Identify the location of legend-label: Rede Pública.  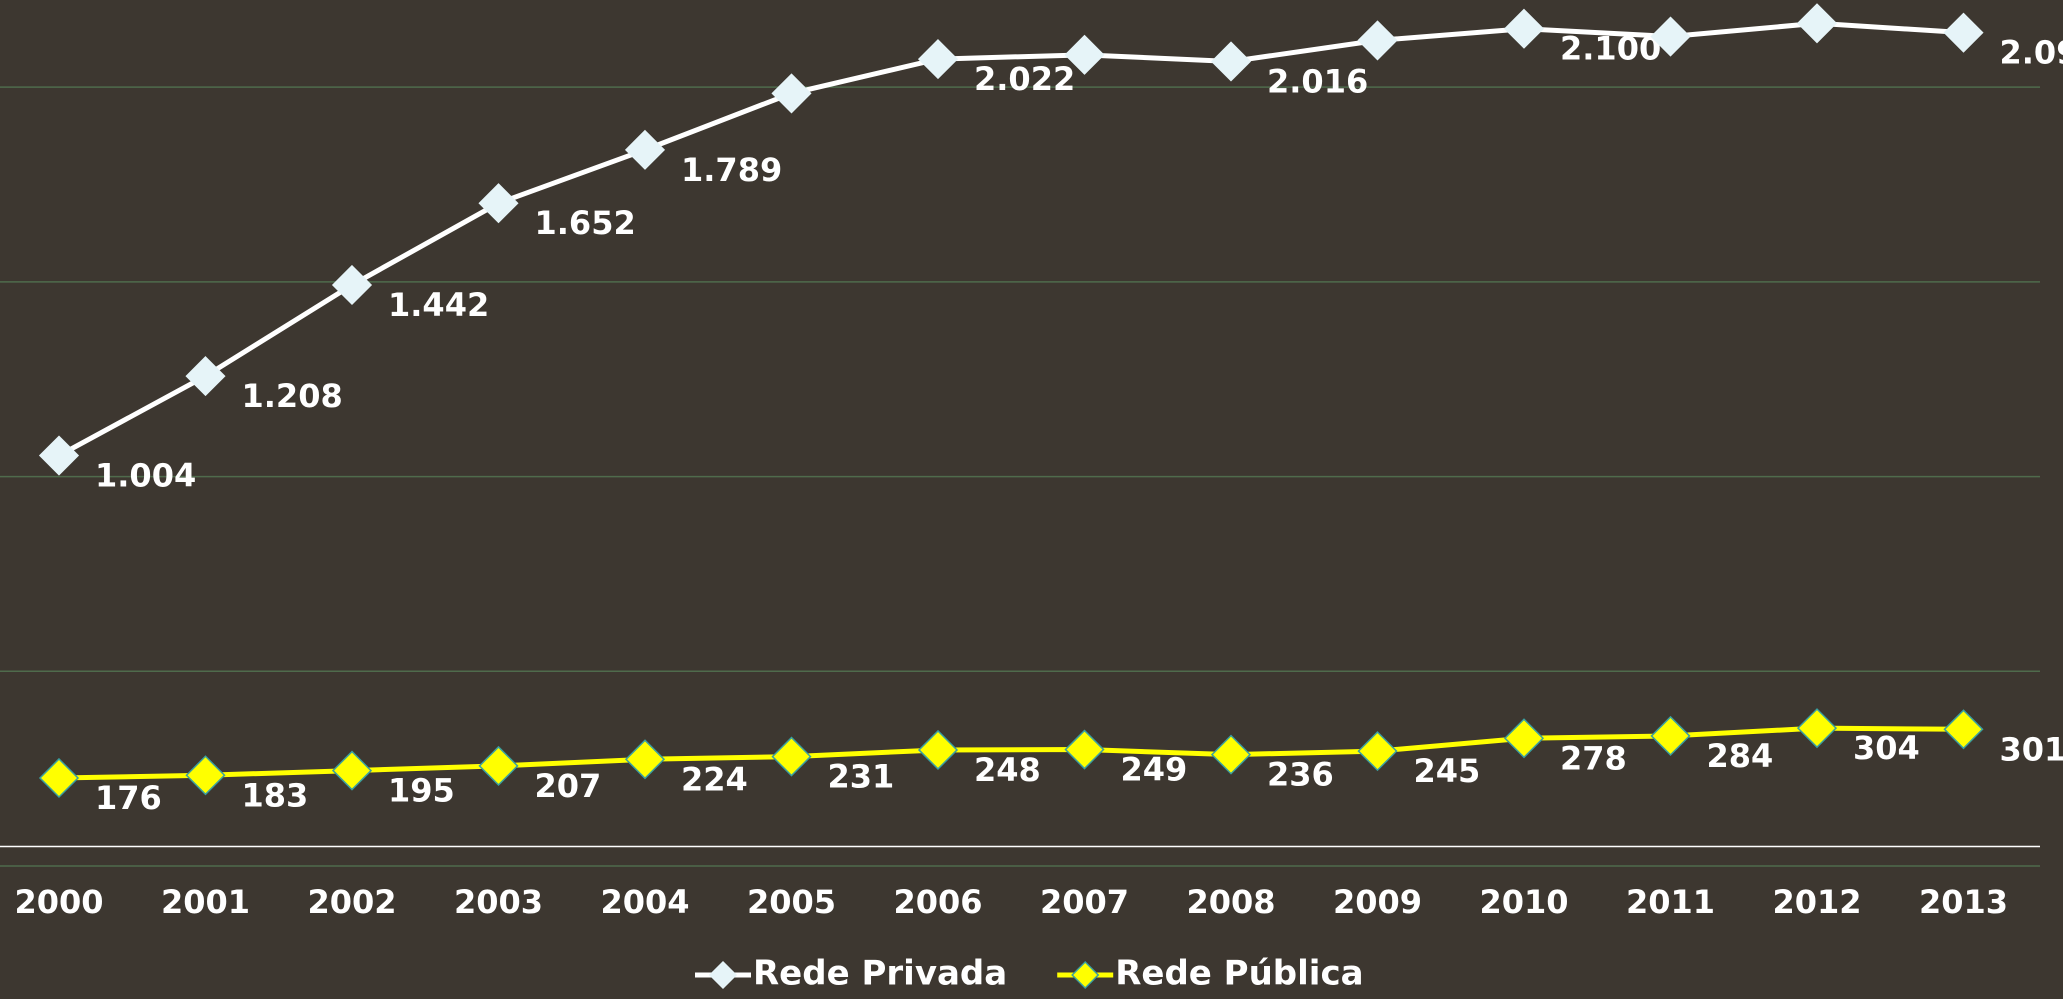
(1239, 974).